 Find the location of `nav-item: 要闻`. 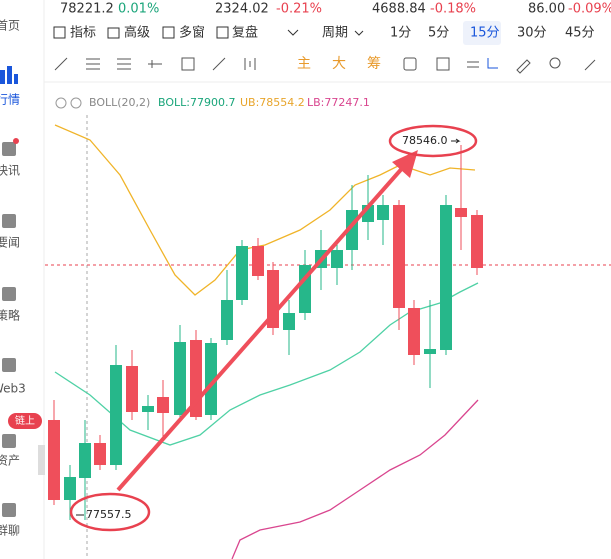

nav-item: 要闻 is located at coordinates (10, 243).